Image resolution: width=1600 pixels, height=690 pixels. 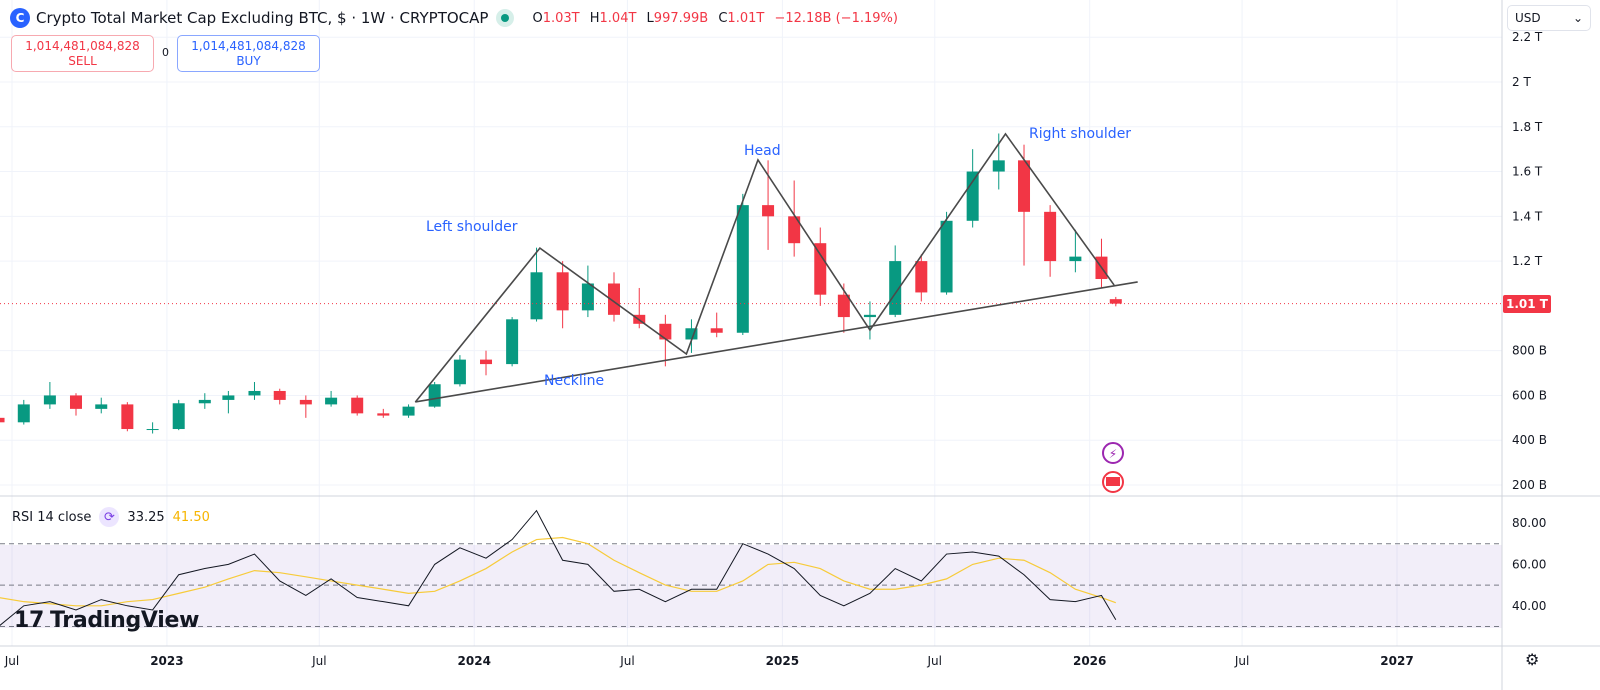 I want to click on lightning-glyph: ⚡, so click(x=1113, y=454).